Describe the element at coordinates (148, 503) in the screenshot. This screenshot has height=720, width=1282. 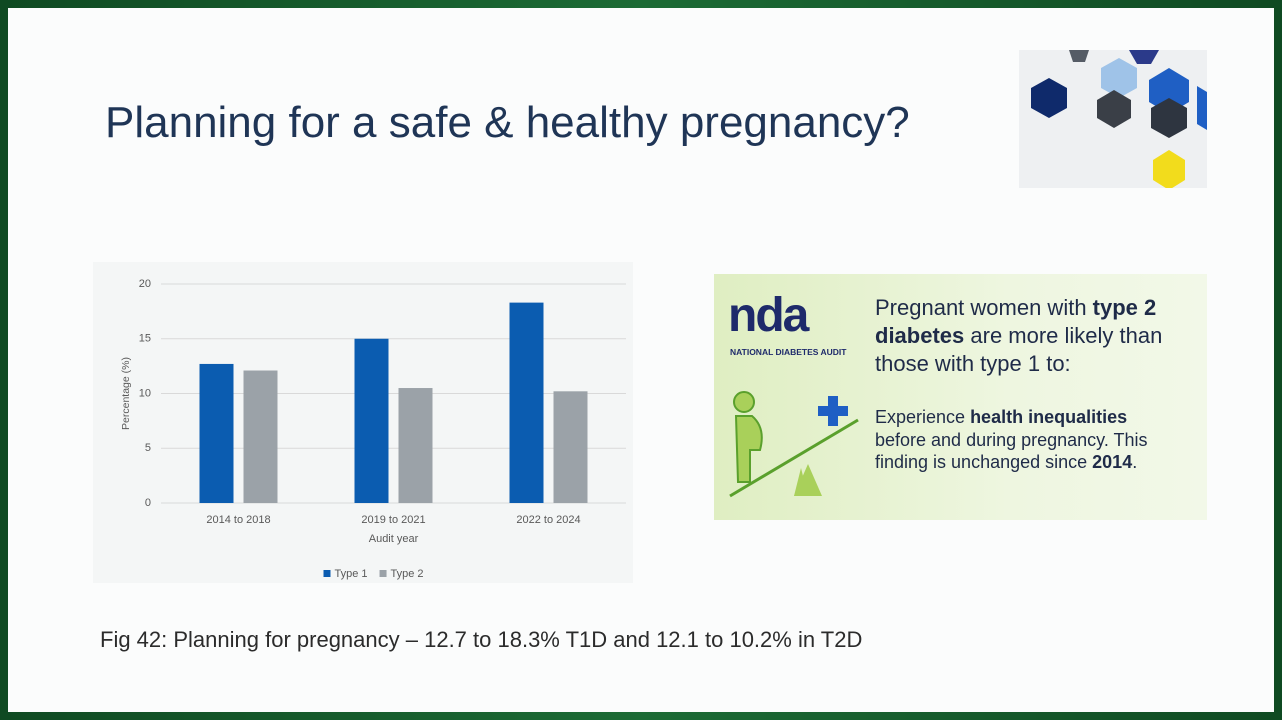
I see `y-tick-label: 0` at that location.